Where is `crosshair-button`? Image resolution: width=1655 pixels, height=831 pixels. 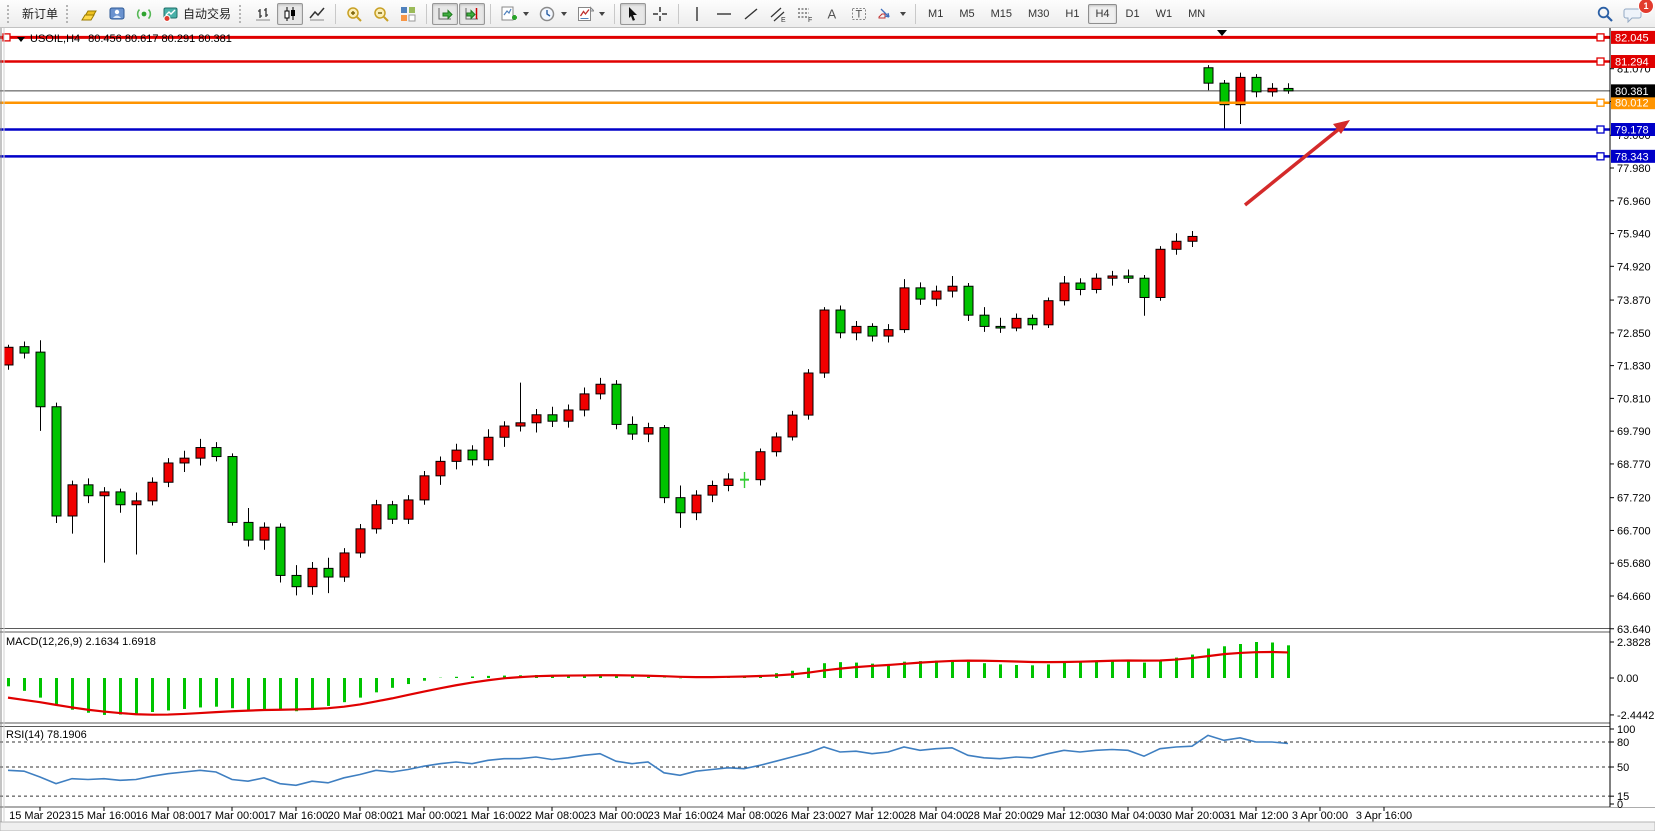 crosshair-button is located at coordinates (660, 14).